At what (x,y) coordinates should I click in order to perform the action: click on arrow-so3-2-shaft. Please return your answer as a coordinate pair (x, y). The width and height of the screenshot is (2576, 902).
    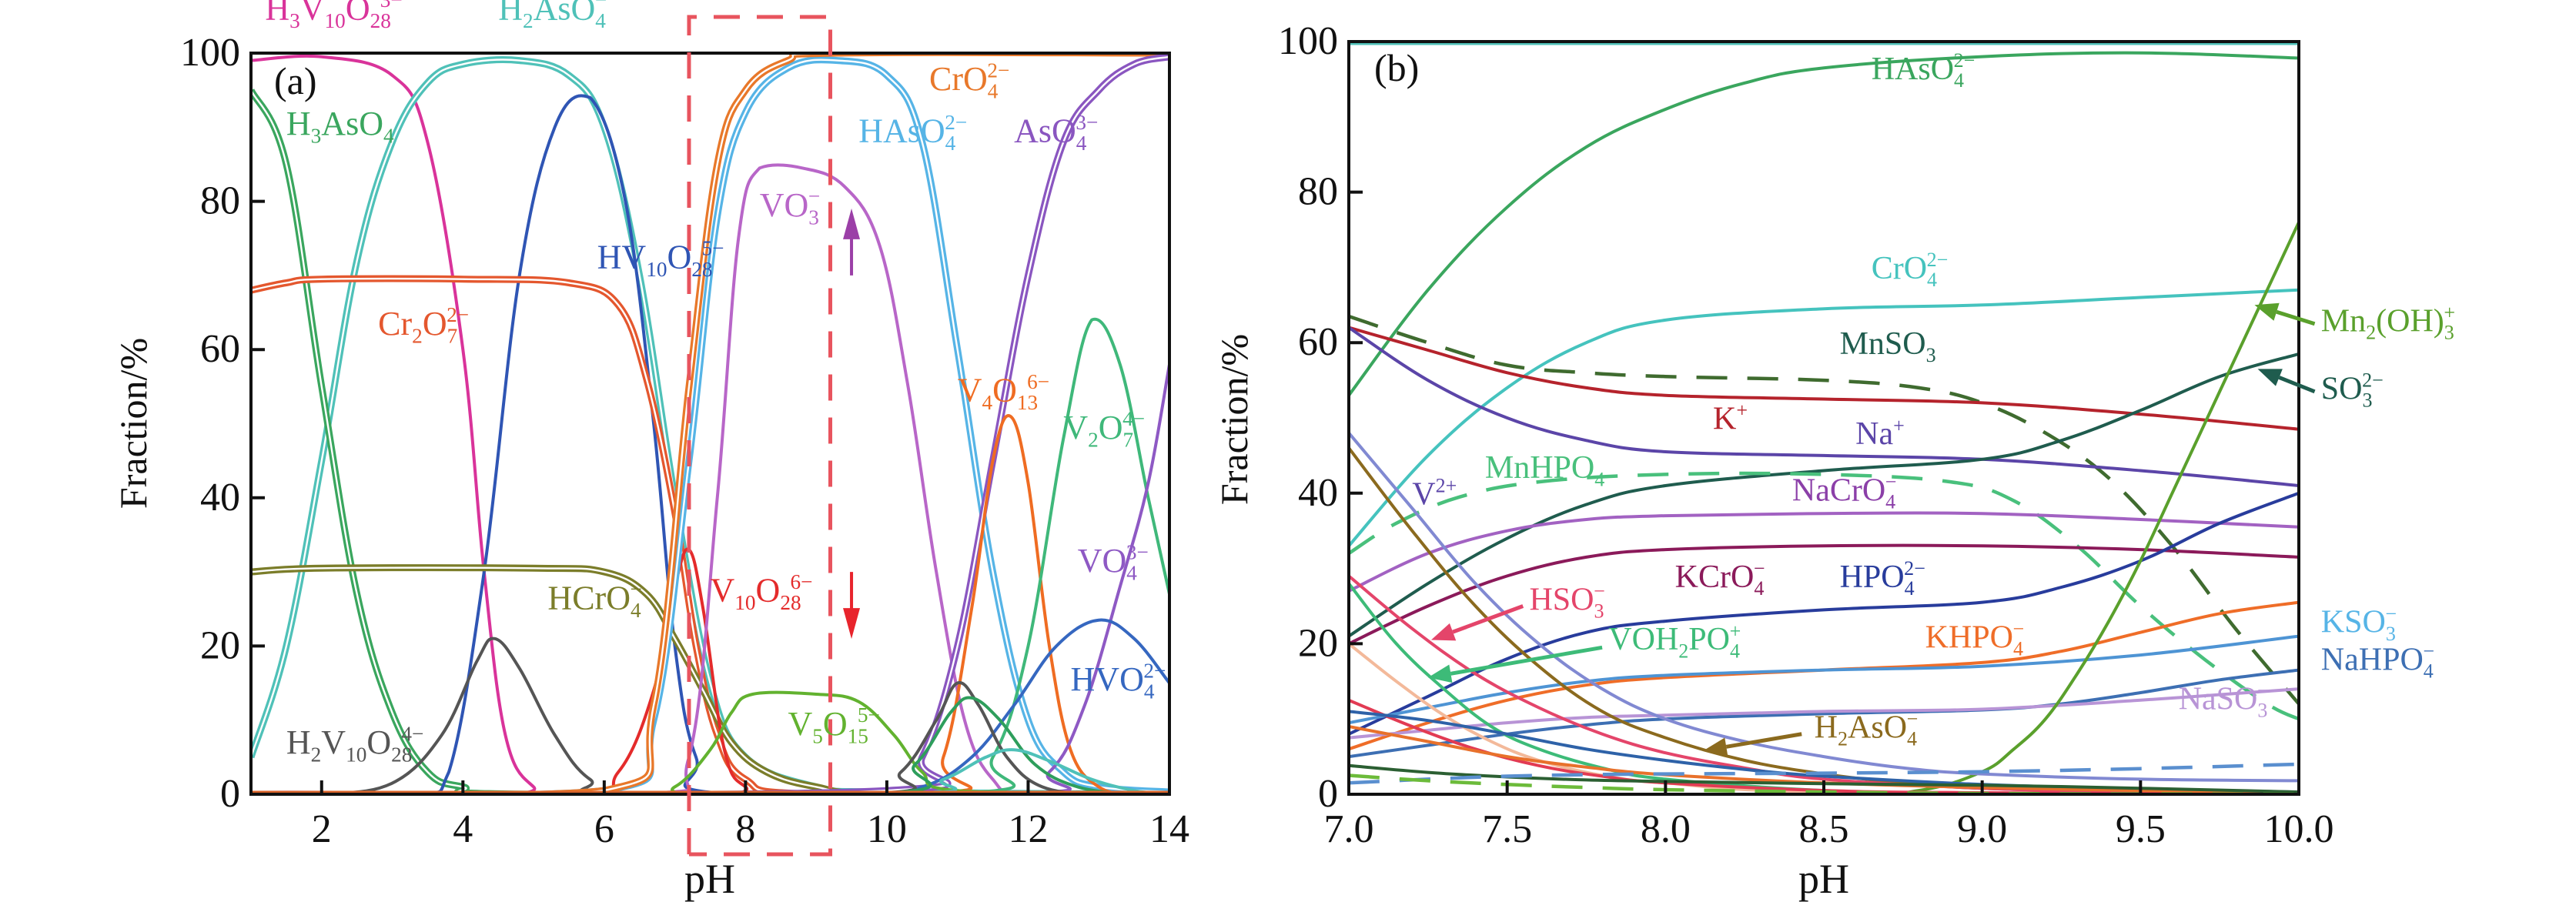
    Looking at the image, I should click on (2297, 385).